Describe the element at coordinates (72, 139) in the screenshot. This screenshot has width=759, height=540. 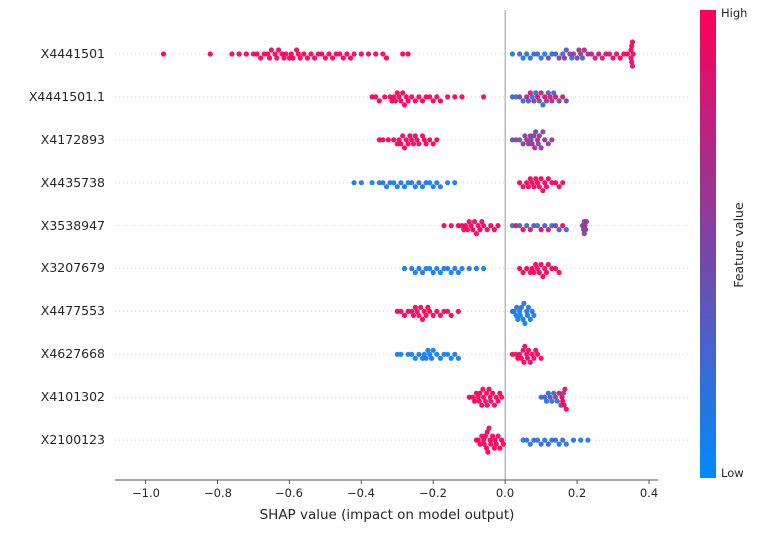
I see `feature-label: X4172893` at that location.